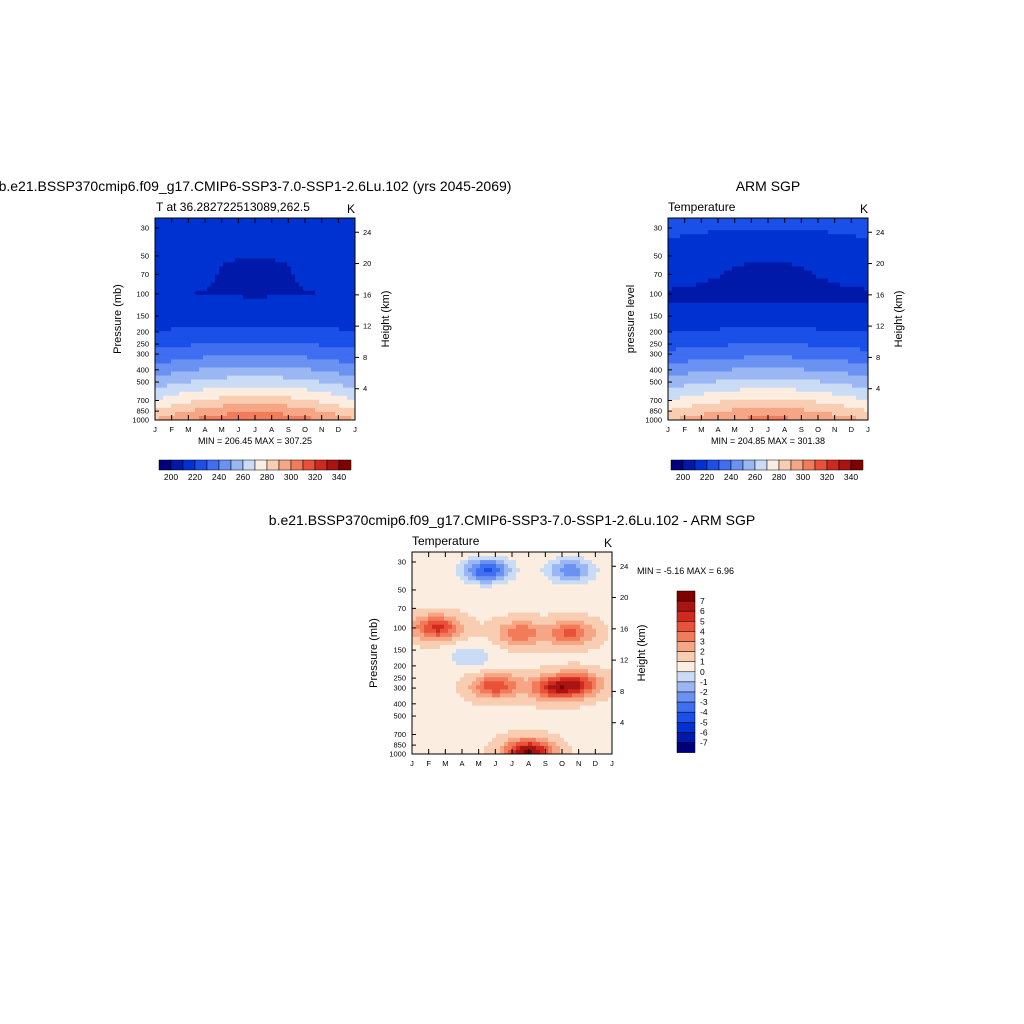 The height and width of the screenshot is (1024, 1024). What do you see at coordinates (219, 477) in the screenshot?
I see `colorbar-label: 240` at bounding box center [219, 477].